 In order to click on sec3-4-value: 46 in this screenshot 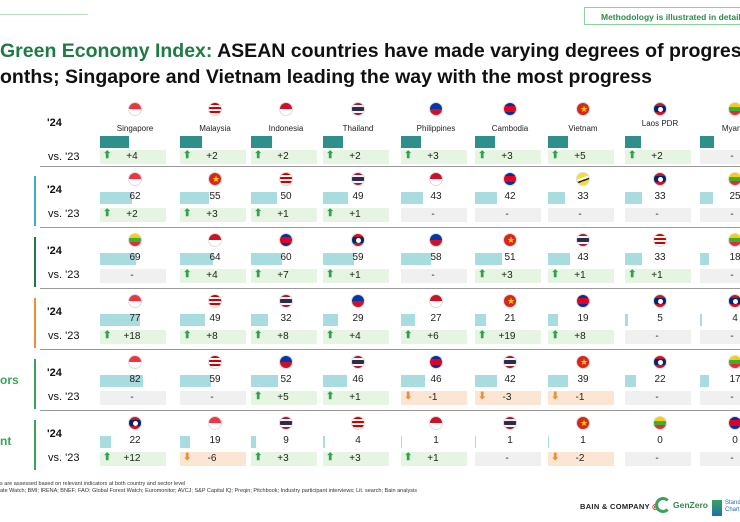, I will do `click(436, 379)`.